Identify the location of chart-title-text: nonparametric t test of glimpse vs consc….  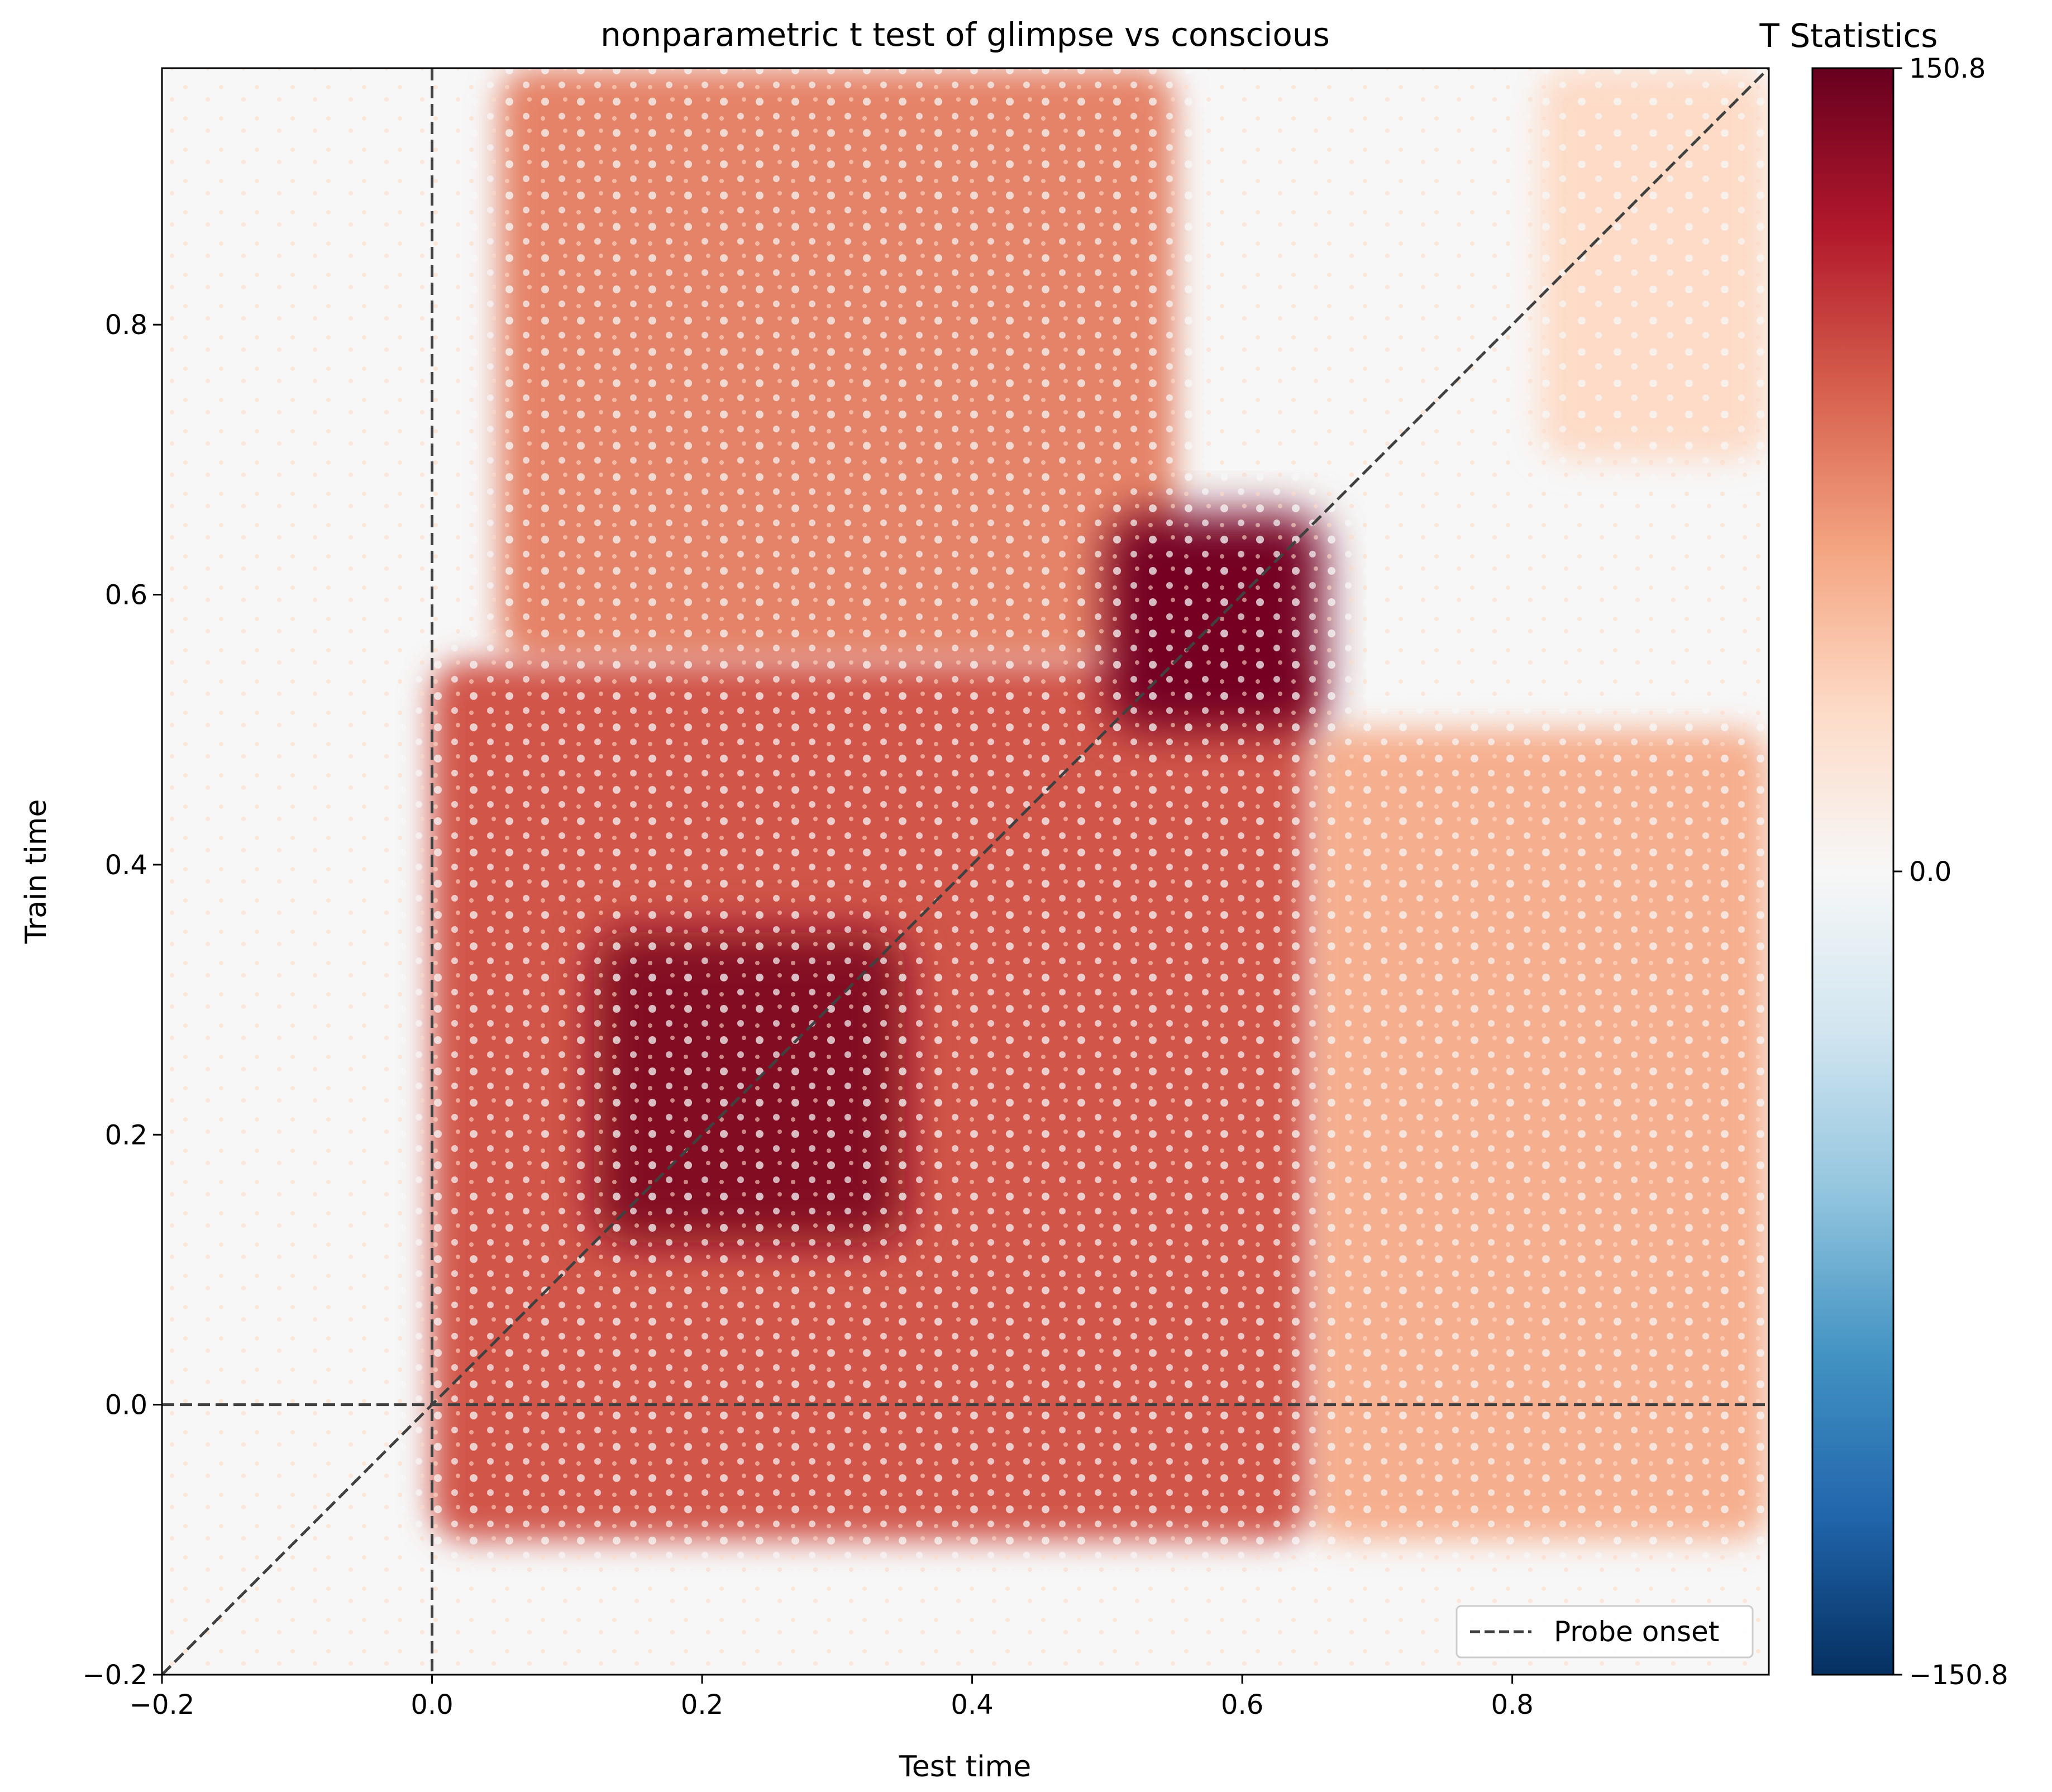
(965, 35).